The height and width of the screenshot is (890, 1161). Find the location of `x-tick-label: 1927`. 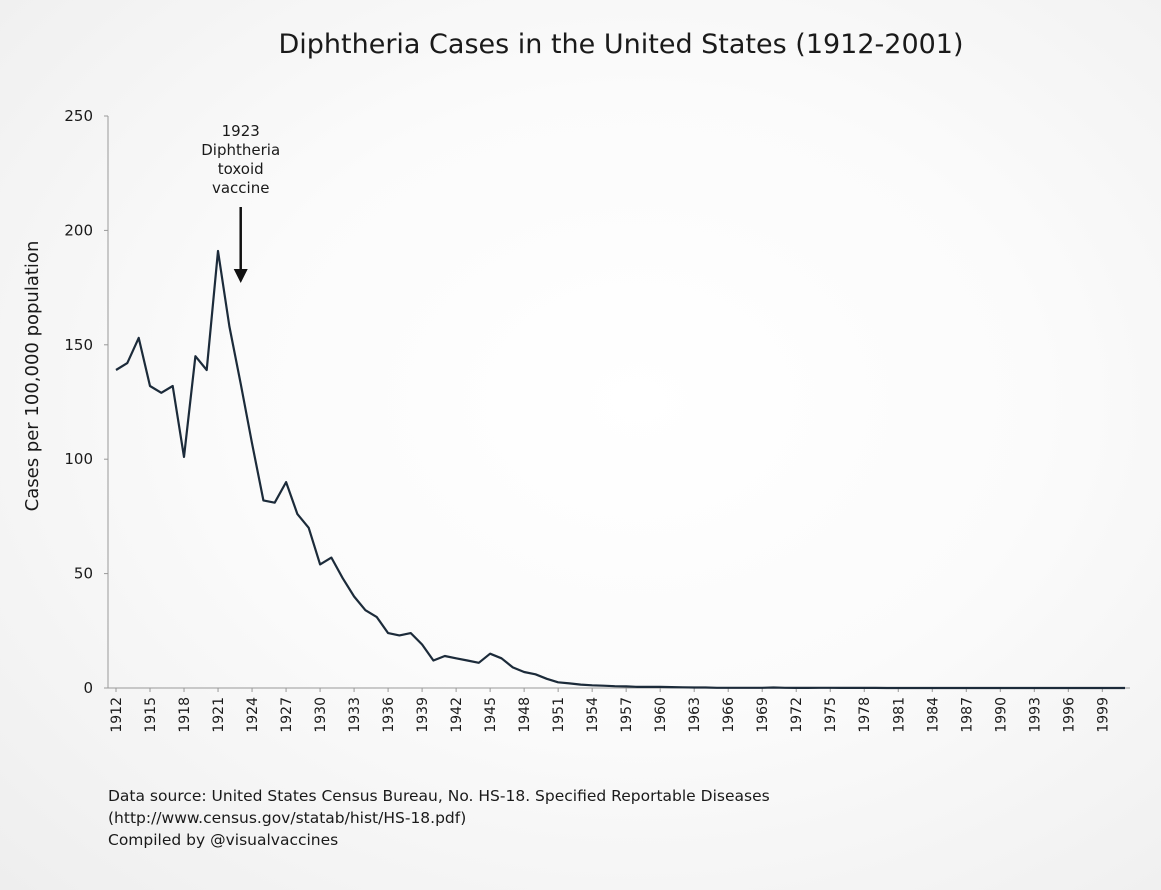

x-tick-label: 1927 is located at coordinates (287, 715).